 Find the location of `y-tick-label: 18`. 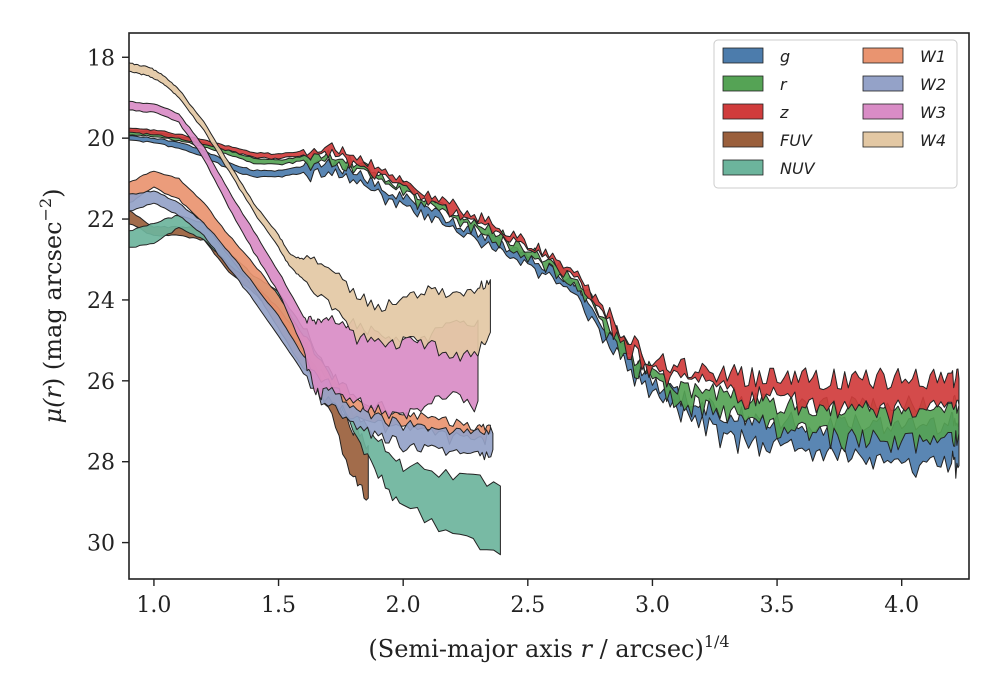

y-tick-label: 18 is located at coordinates (101, 58).